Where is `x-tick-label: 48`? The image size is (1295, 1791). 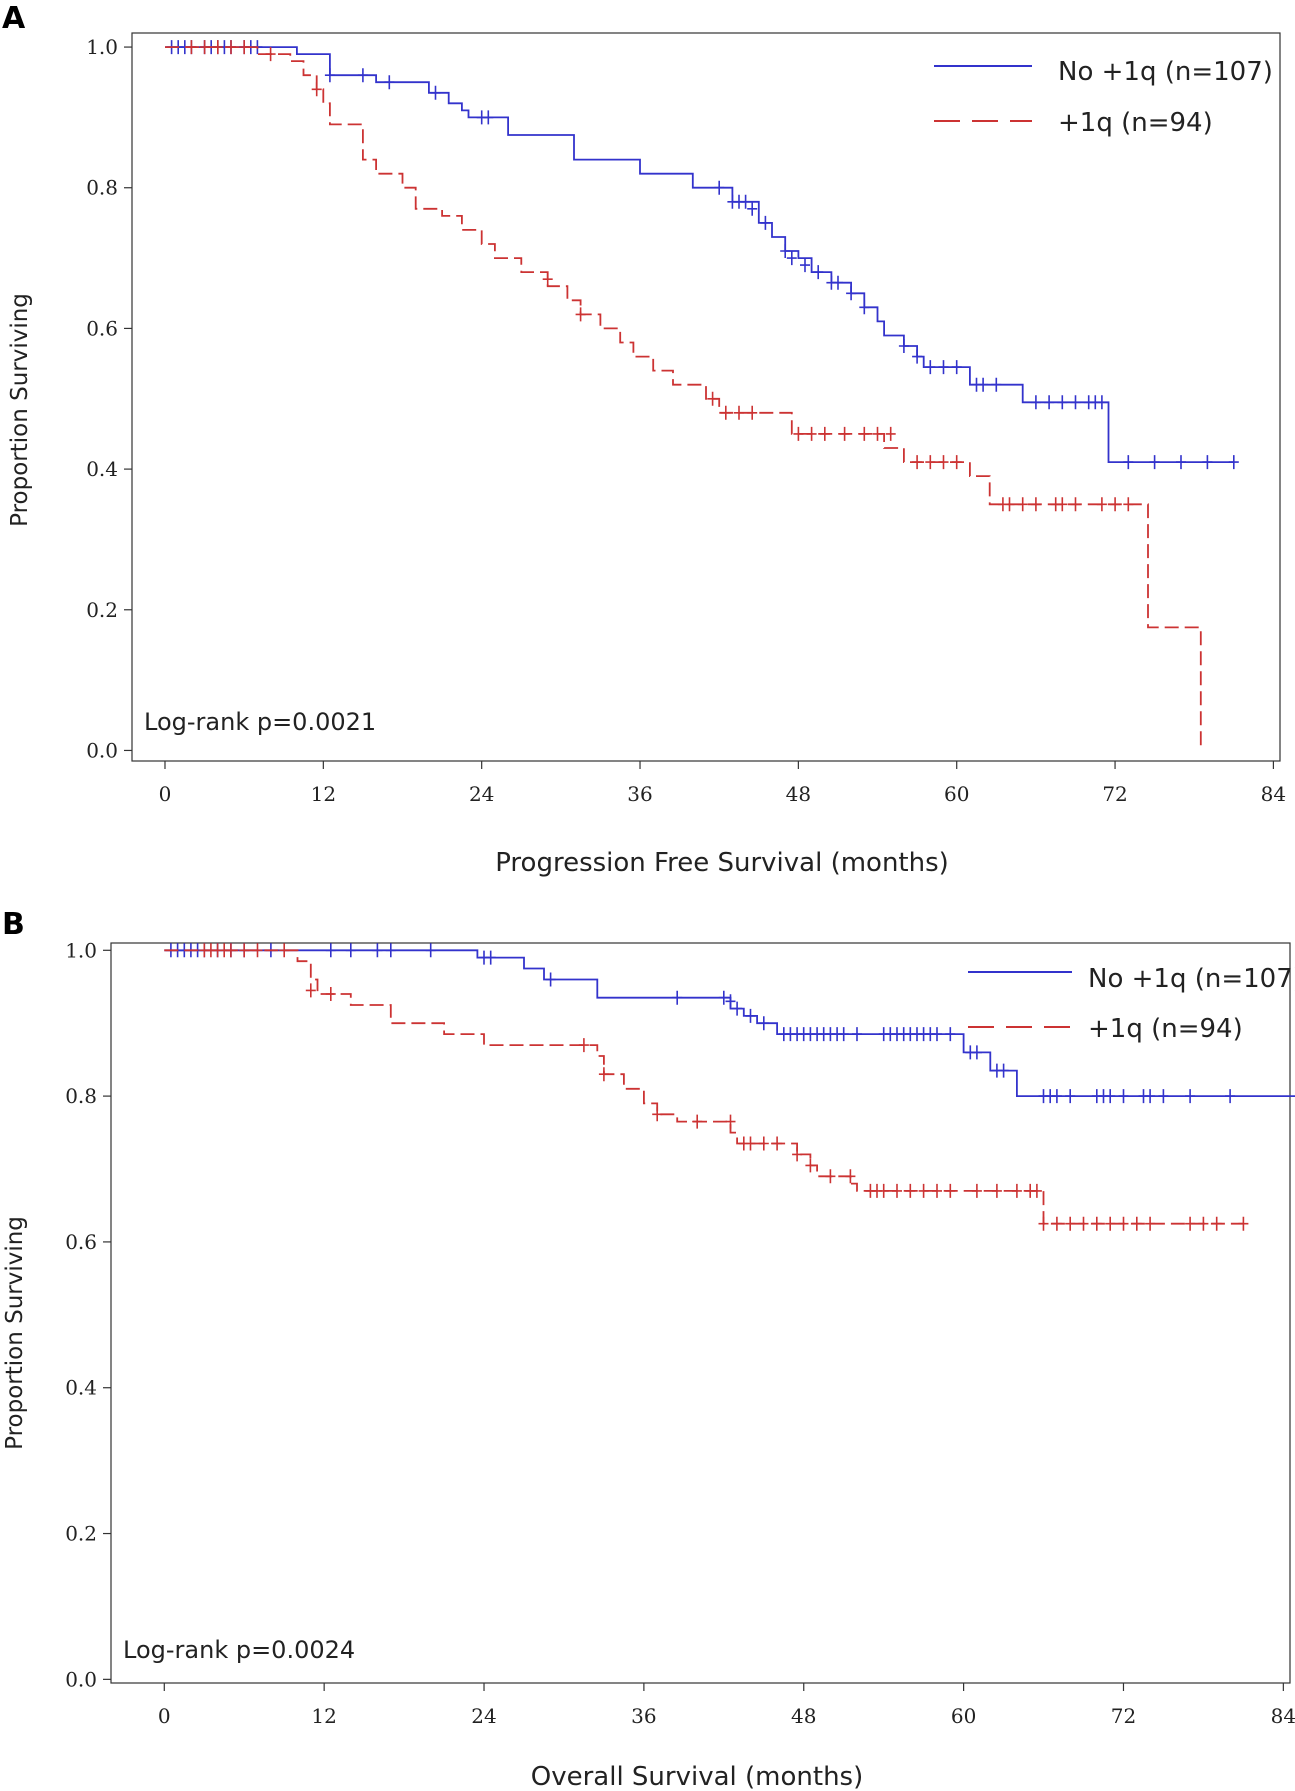 x-tick-label: 48 is located at coordinates (798, 794).